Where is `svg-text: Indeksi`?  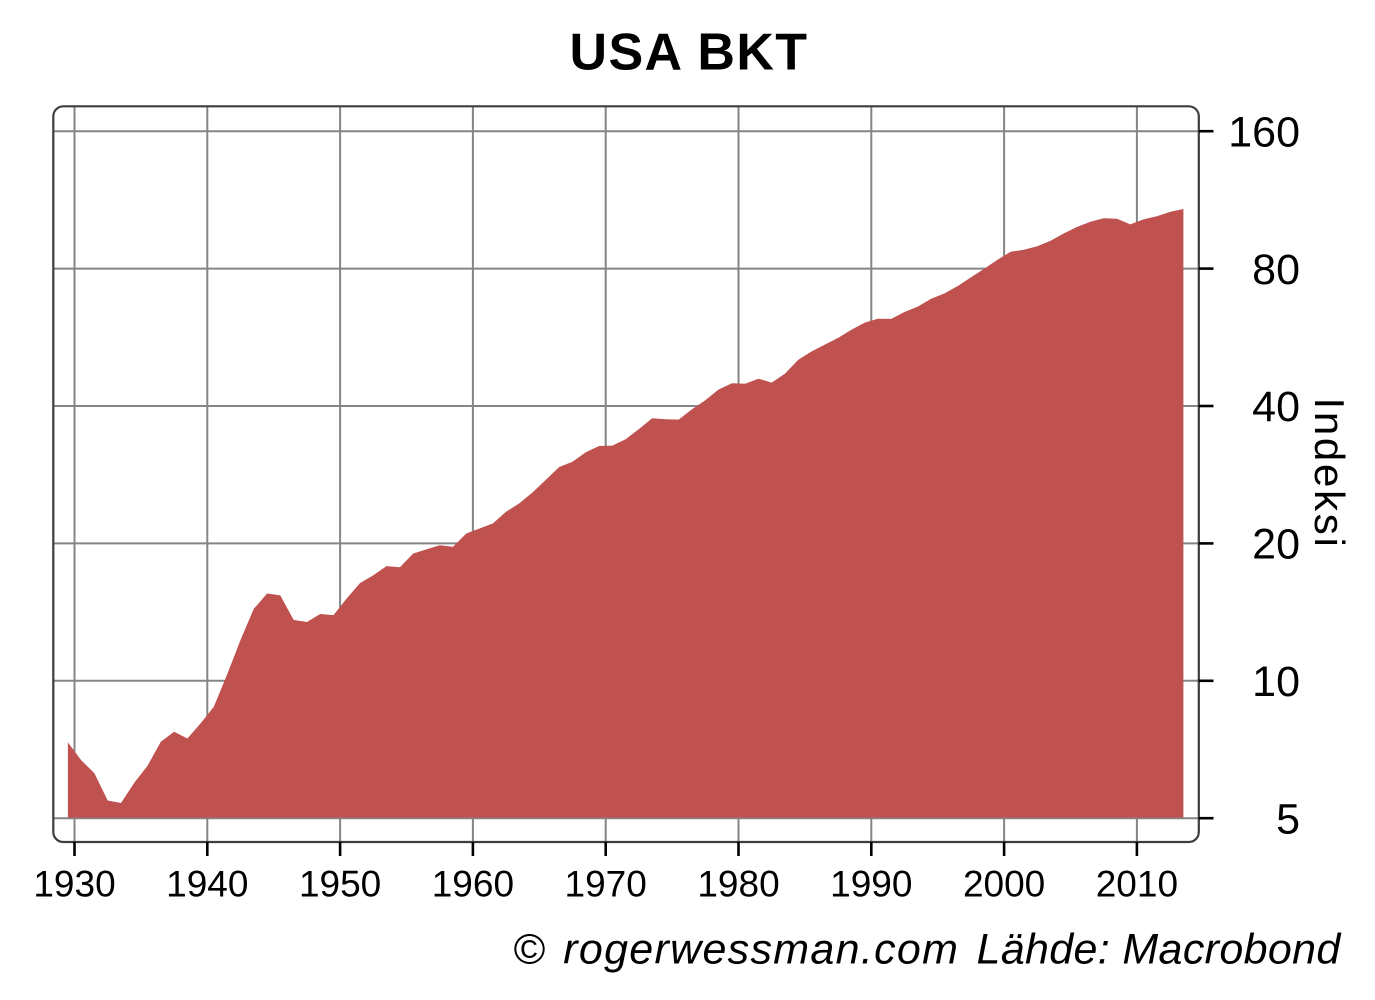
svg-text: Indeksi is located at coordinates (1329, 474).